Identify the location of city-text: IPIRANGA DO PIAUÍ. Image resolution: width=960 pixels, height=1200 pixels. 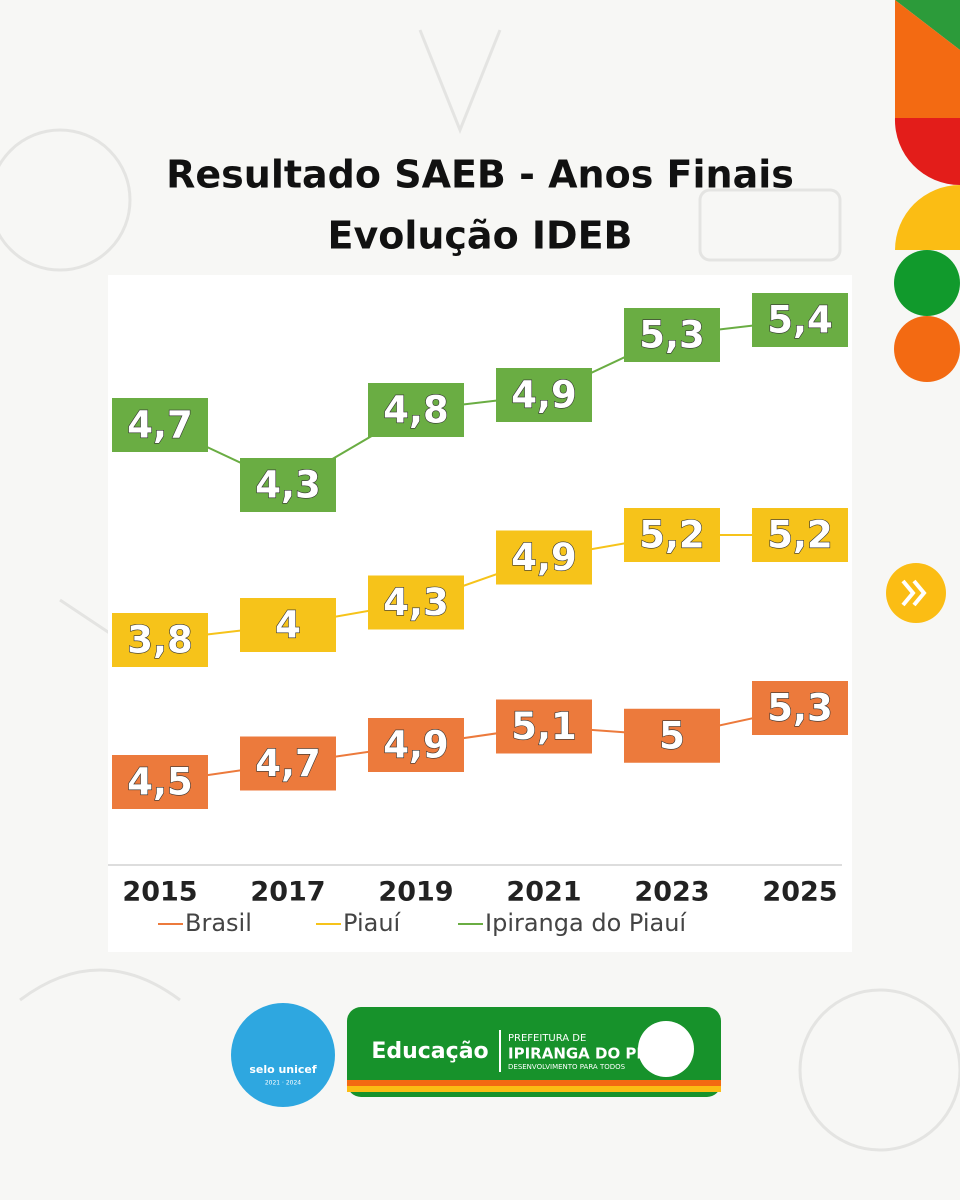
(589, 1053).